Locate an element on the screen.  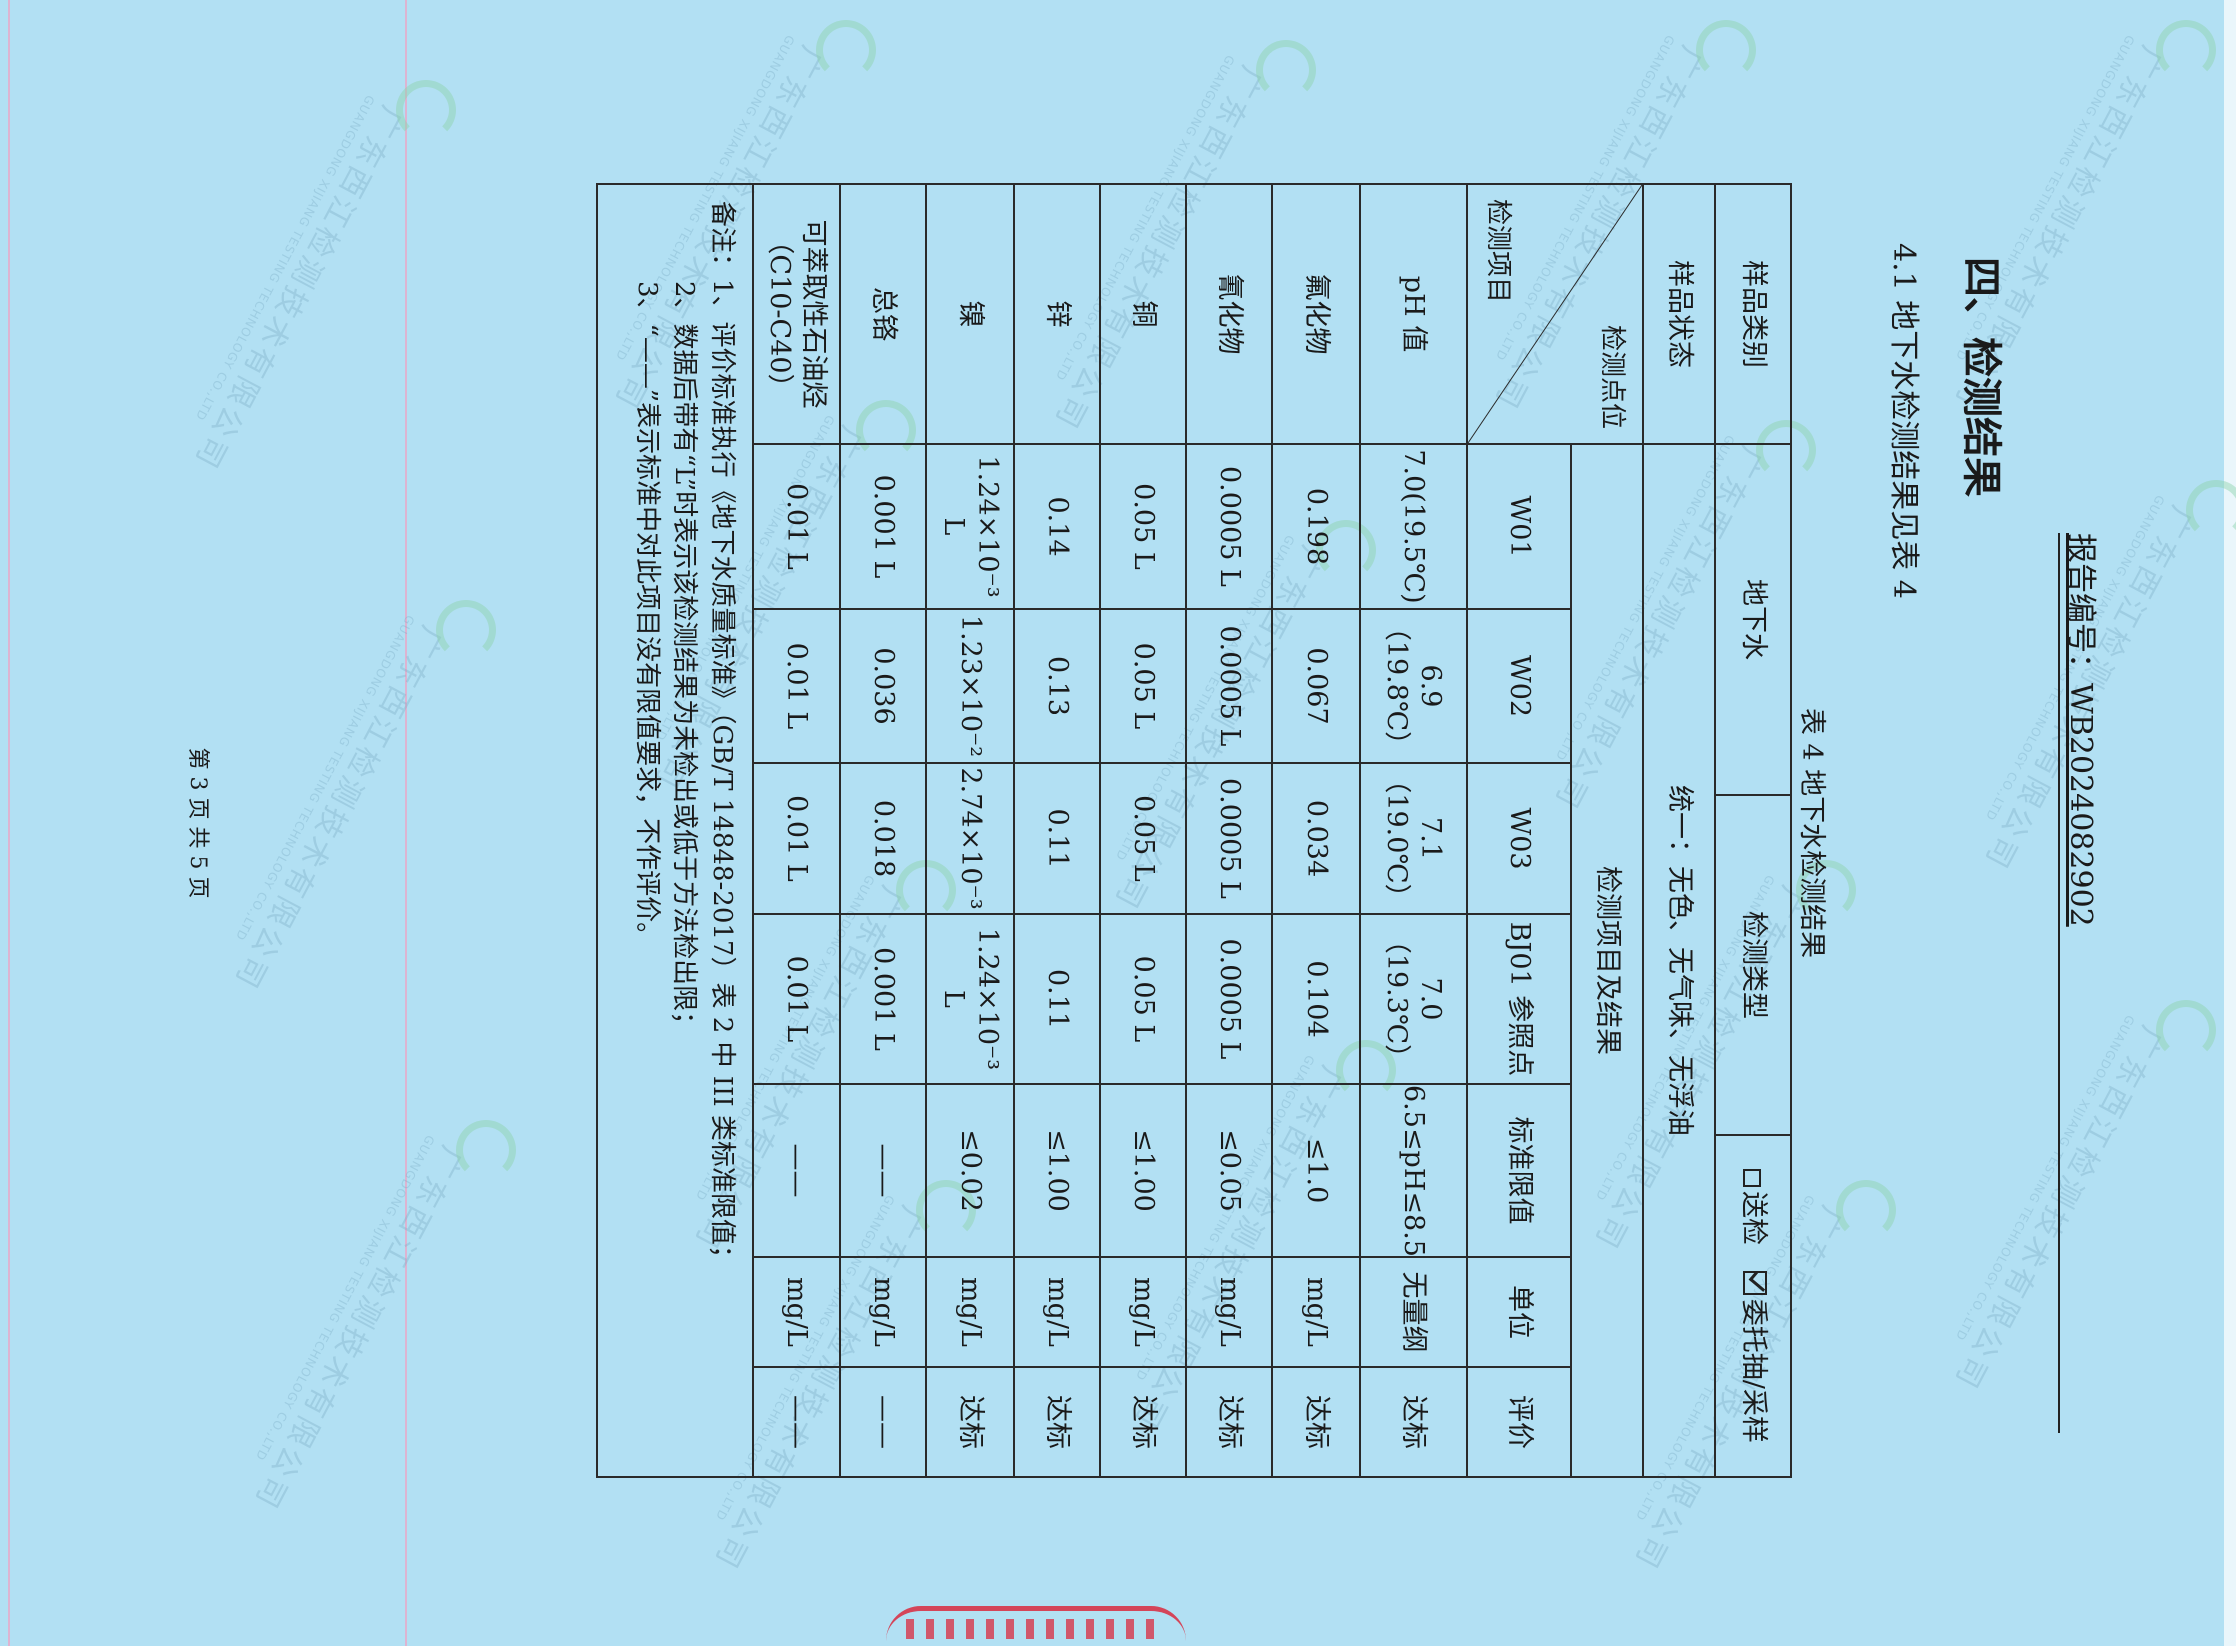
table-row: 锌 0.14 0.13 0.11 0.11 ≤1.00 mg/L 达标 is located at coordinates (1057, 831).